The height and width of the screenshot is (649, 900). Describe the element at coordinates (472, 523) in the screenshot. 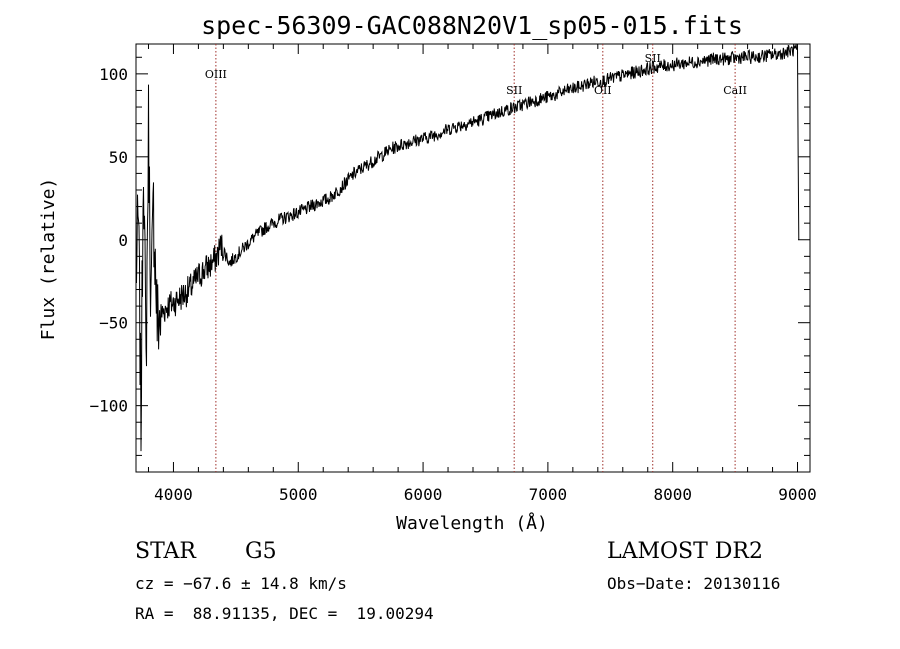

I see `x-axis-label: Wavelength (Å)` at that location.